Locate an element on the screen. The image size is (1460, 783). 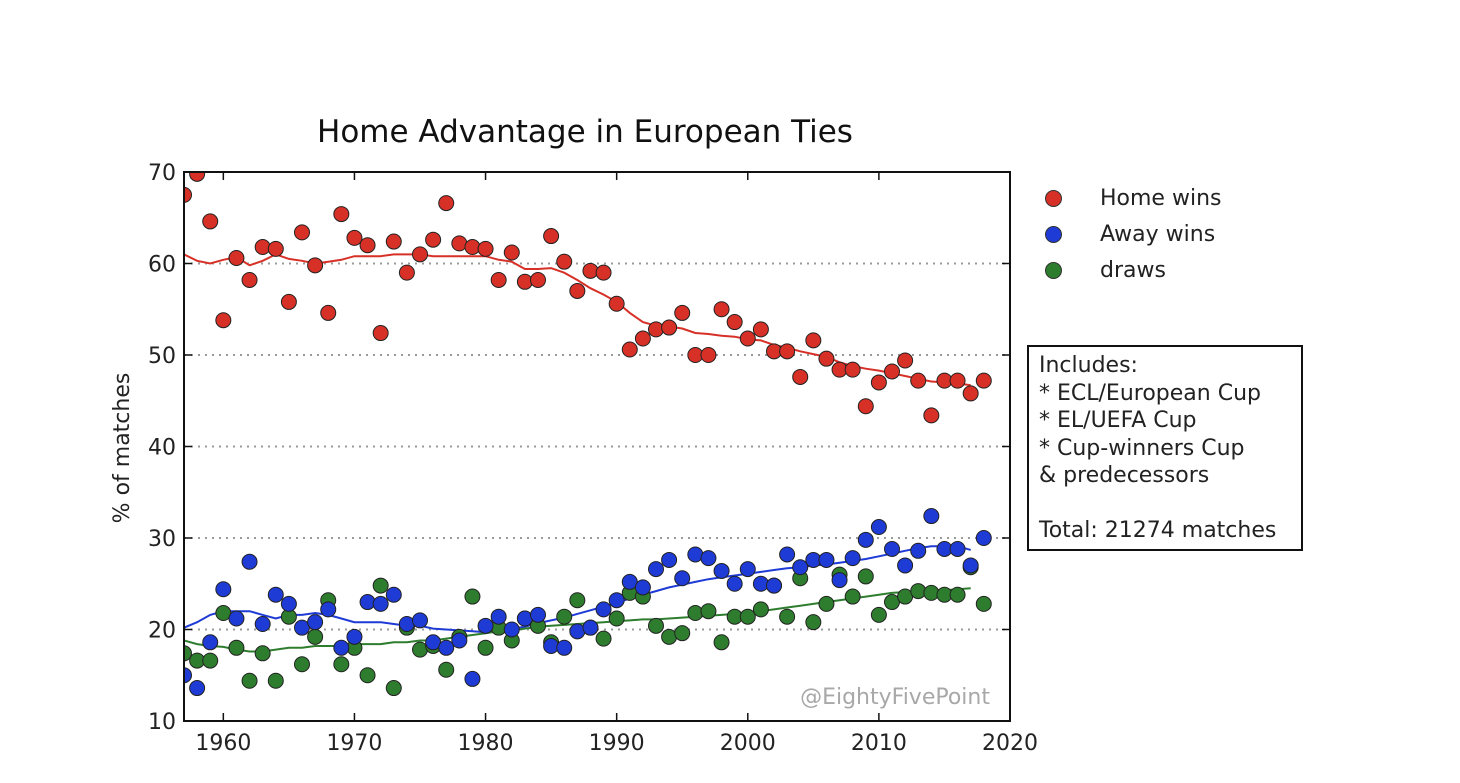
legend: Home wins Away wins draws is located at coordinates (1150, 240).